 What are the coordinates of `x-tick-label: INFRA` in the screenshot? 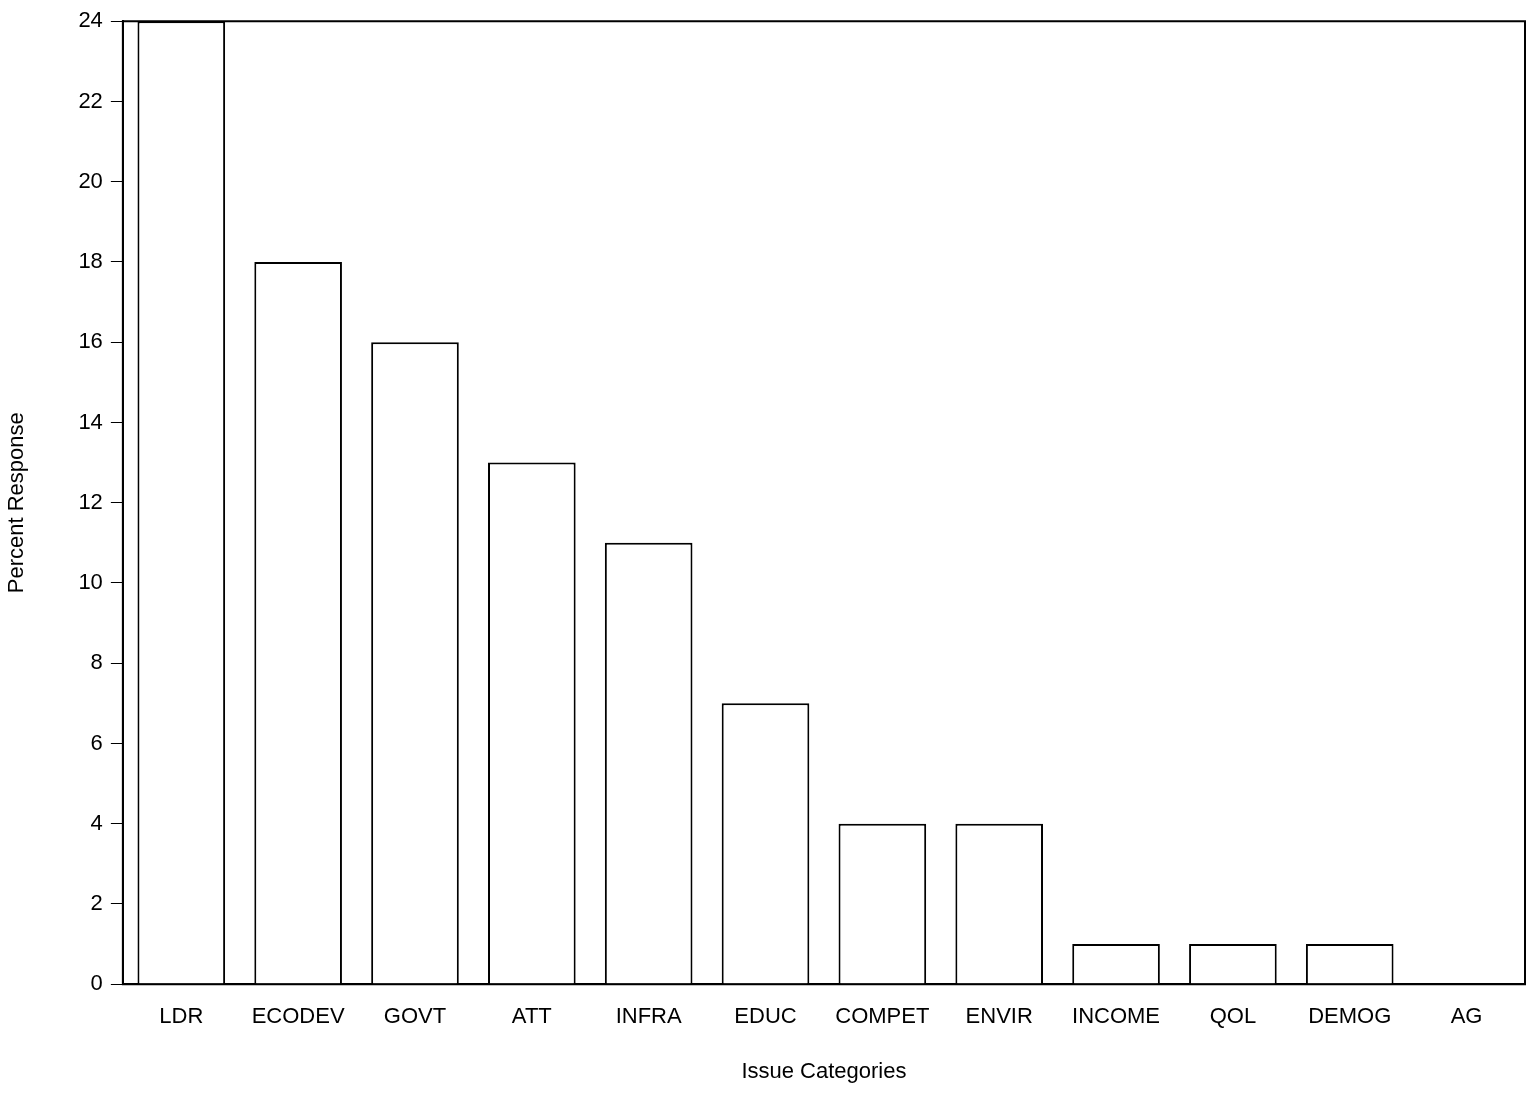 It's located at (648, 1016).